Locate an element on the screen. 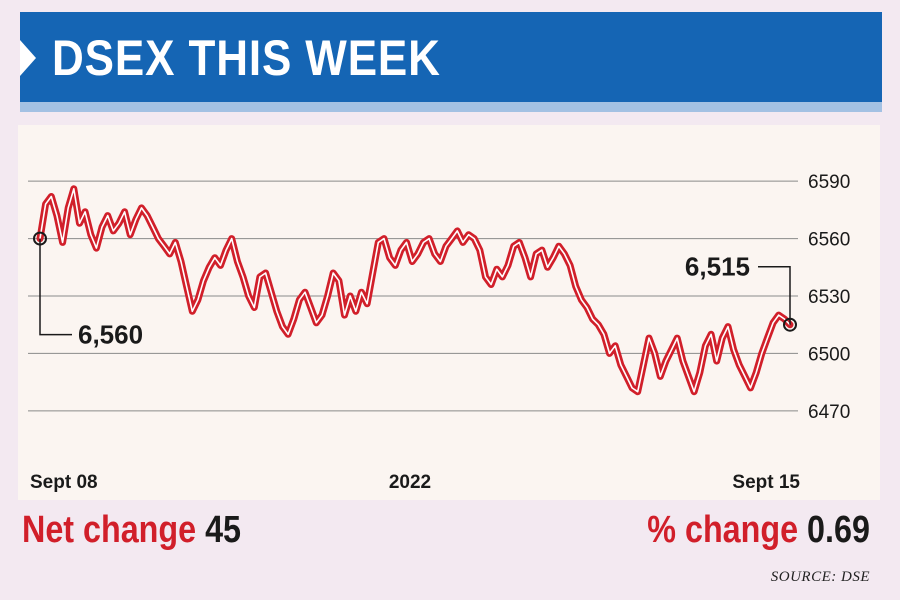 The height and width of the screenshot is (600, 900). net-change: Net change 45 is located at coordinates (131, 530).